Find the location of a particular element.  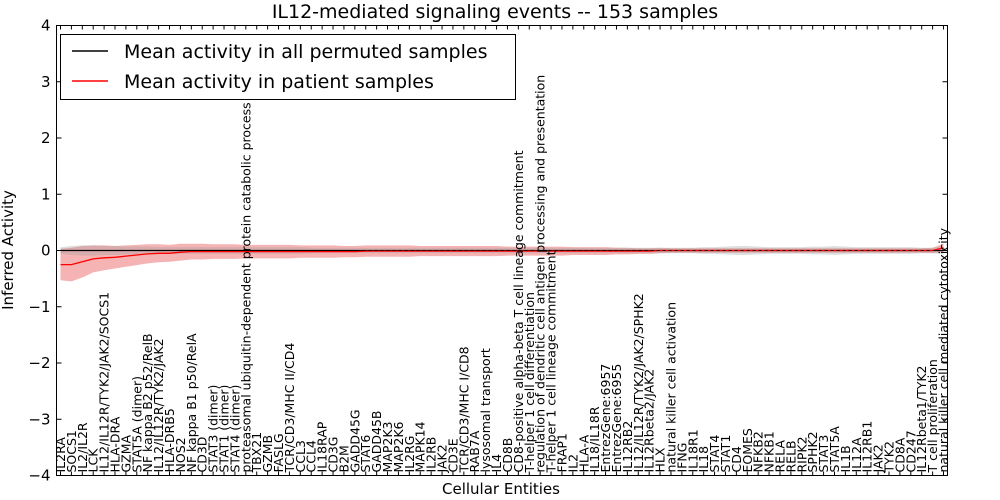

entity-label: MAPK14 is located at coordinates (420, 446).